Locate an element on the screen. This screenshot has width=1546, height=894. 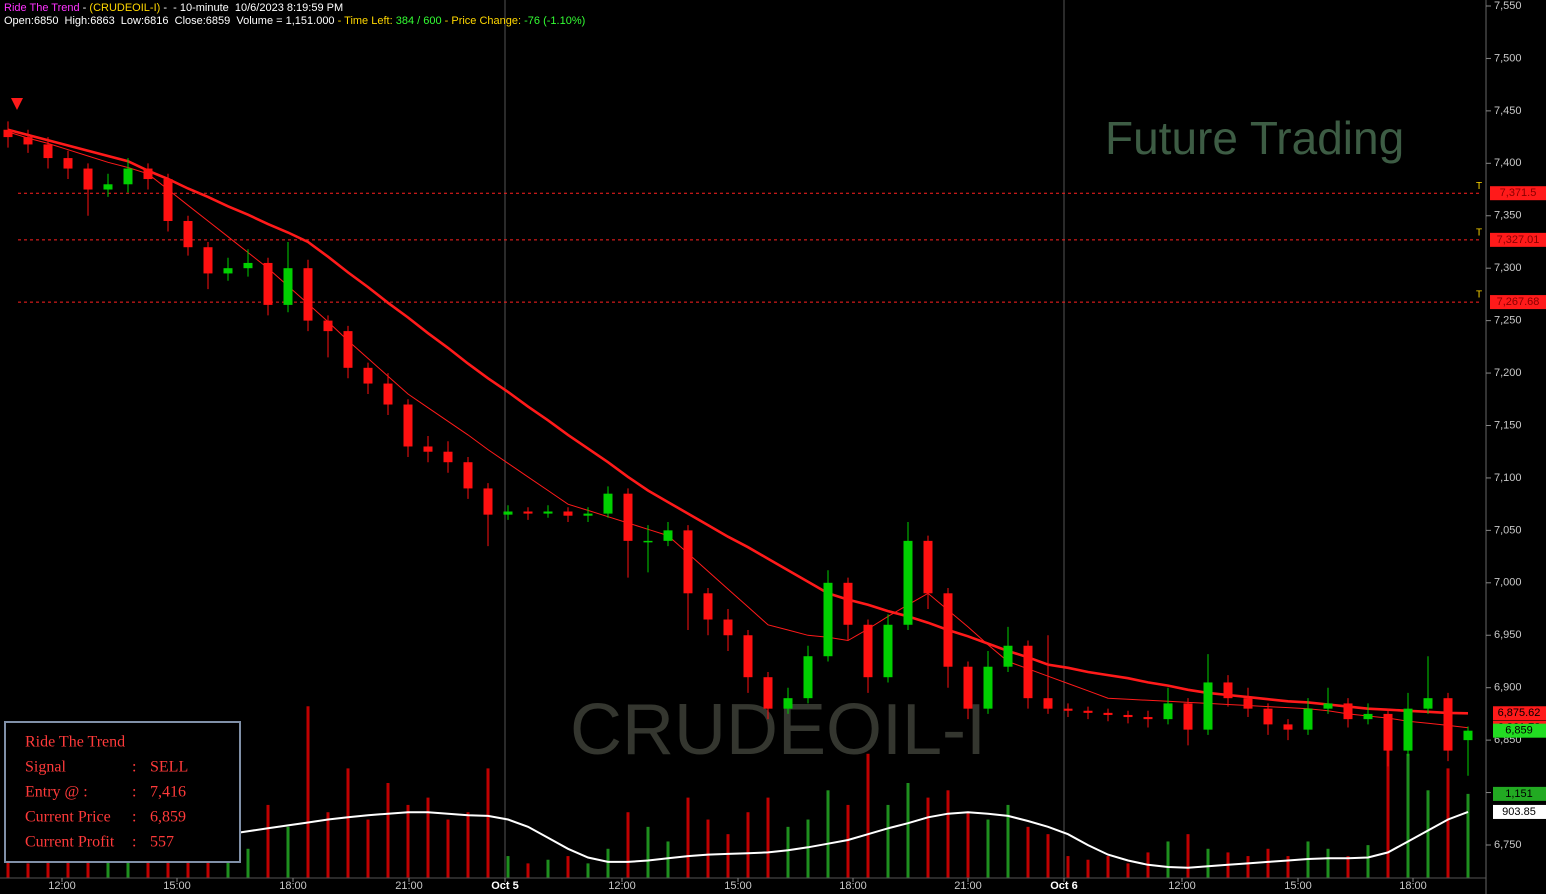
x-tick-label: 21:00 is located at coordinates (409, 886).